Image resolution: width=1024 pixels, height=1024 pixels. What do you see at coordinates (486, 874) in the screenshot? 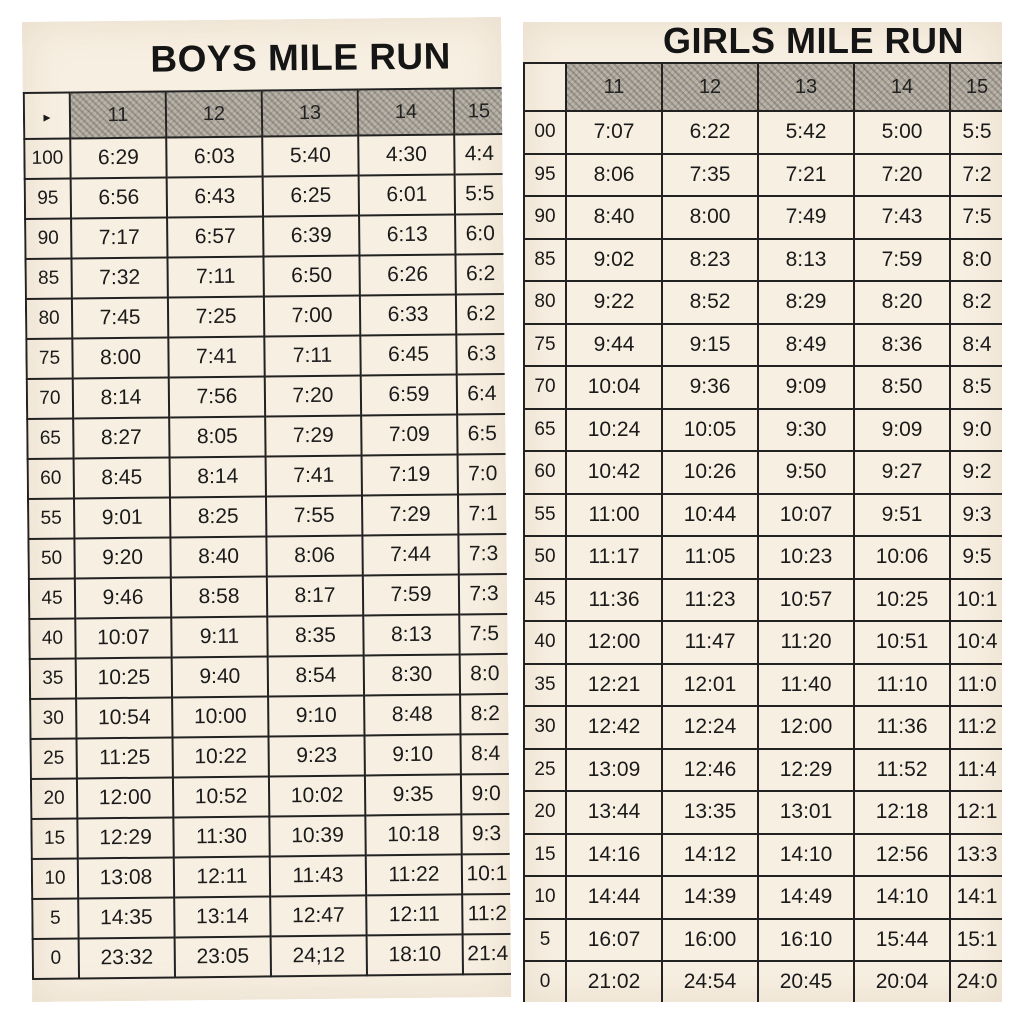
I see `time-cell: 10:1` at bounding box center [486, 874].